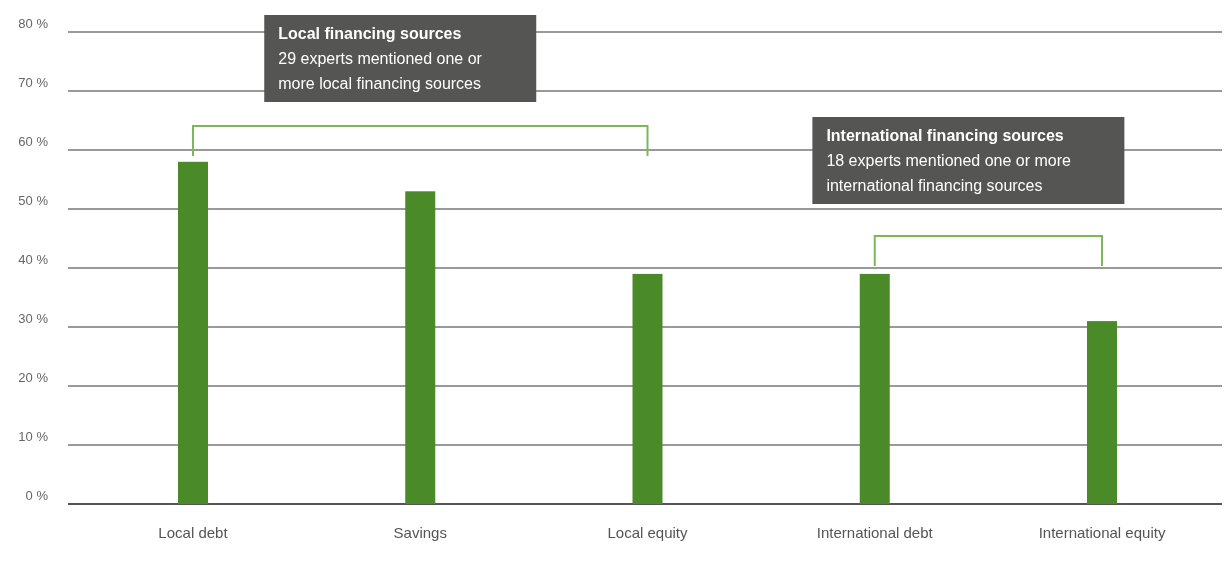  I want to click on y-tick-label: 30 %, so click(33, 318).